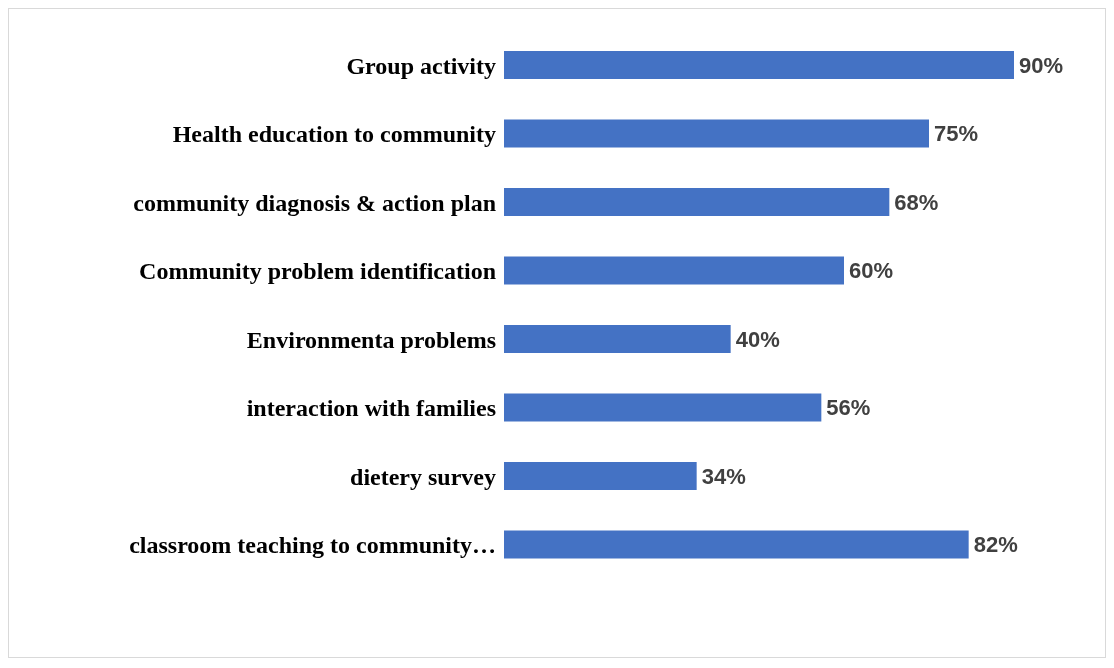  What do you see at coordinates (423, 476) in the screenshot?
I see `y-tick-label: dietery survey` at bounding box center [423, 476].